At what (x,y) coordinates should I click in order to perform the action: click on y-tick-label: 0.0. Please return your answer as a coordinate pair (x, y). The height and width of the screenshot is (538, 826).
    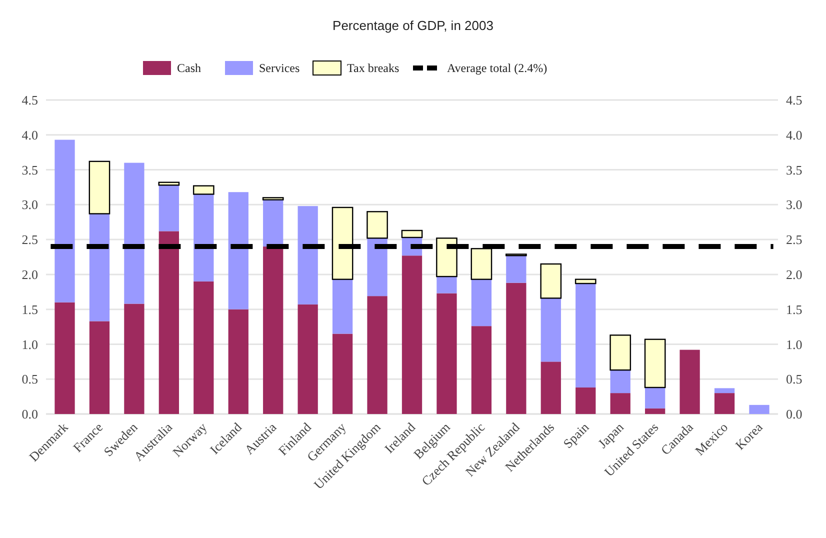
    Looking at the image, I should click on (30, 414).